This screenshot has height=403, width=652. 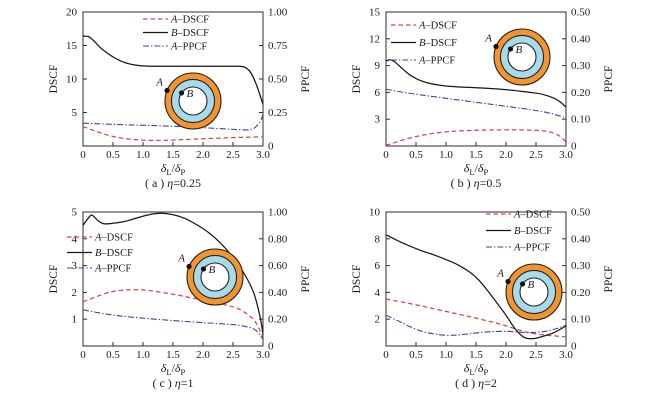 What do you see at coordinates (278, 266) in the screenshot?
I see `y-right-tick-label: 0.60` at bounding box center [278, 266].